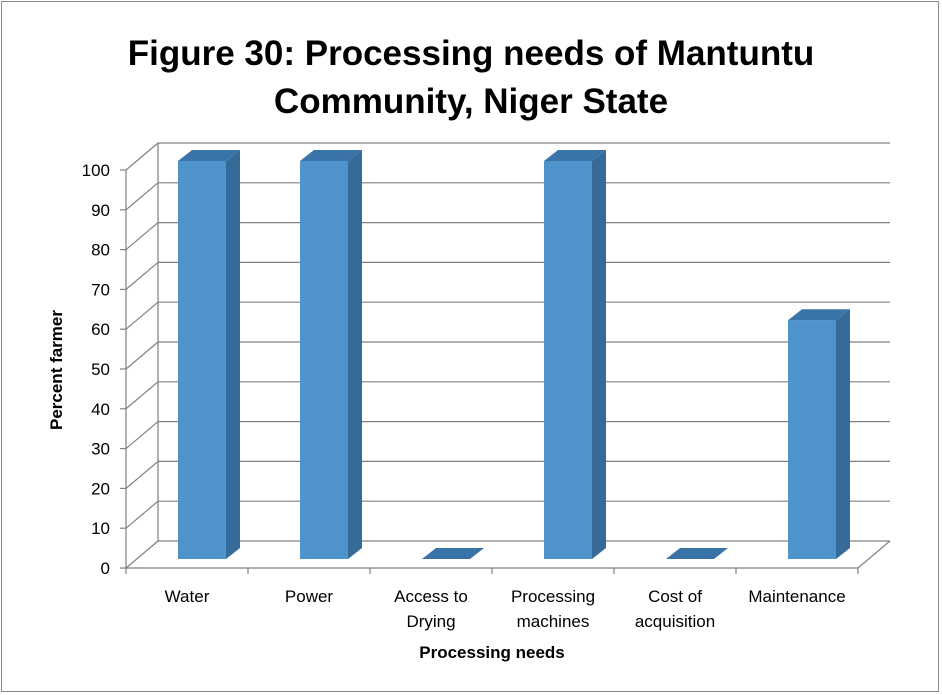  I want to click on y-tick-label-40: 40, so click(100, 409).